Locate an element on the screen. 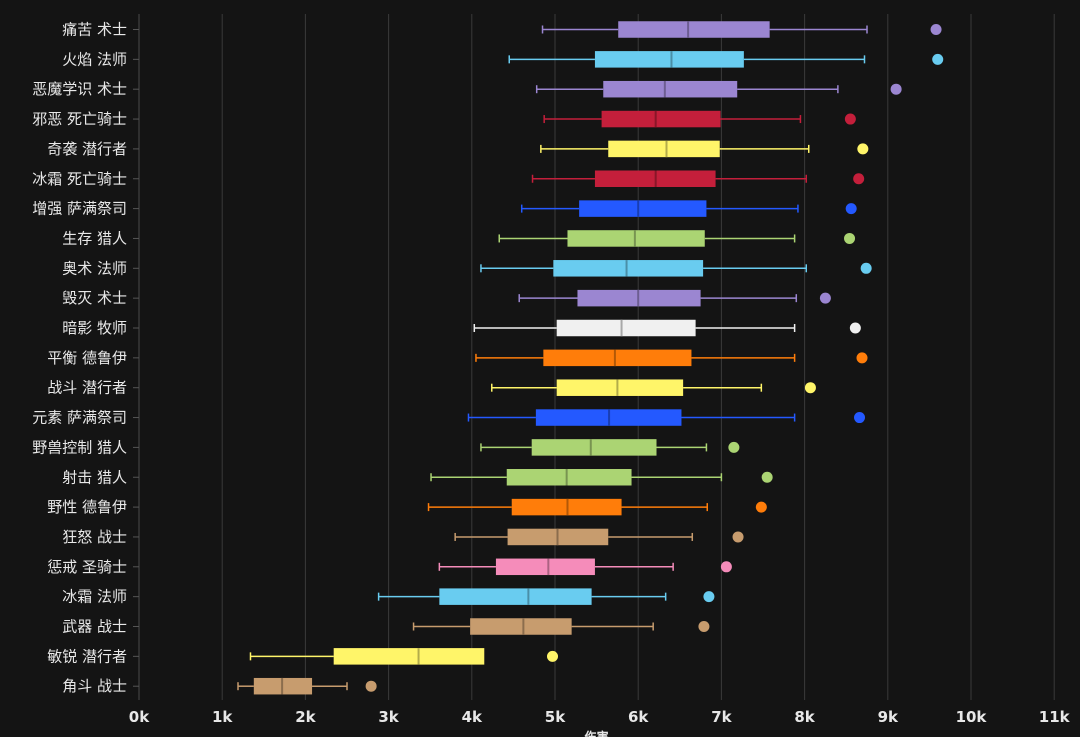 The height and width of the screenshot is (737, 1080). category-label: 战斗 潜行者 is located at coordinates (87, 388).